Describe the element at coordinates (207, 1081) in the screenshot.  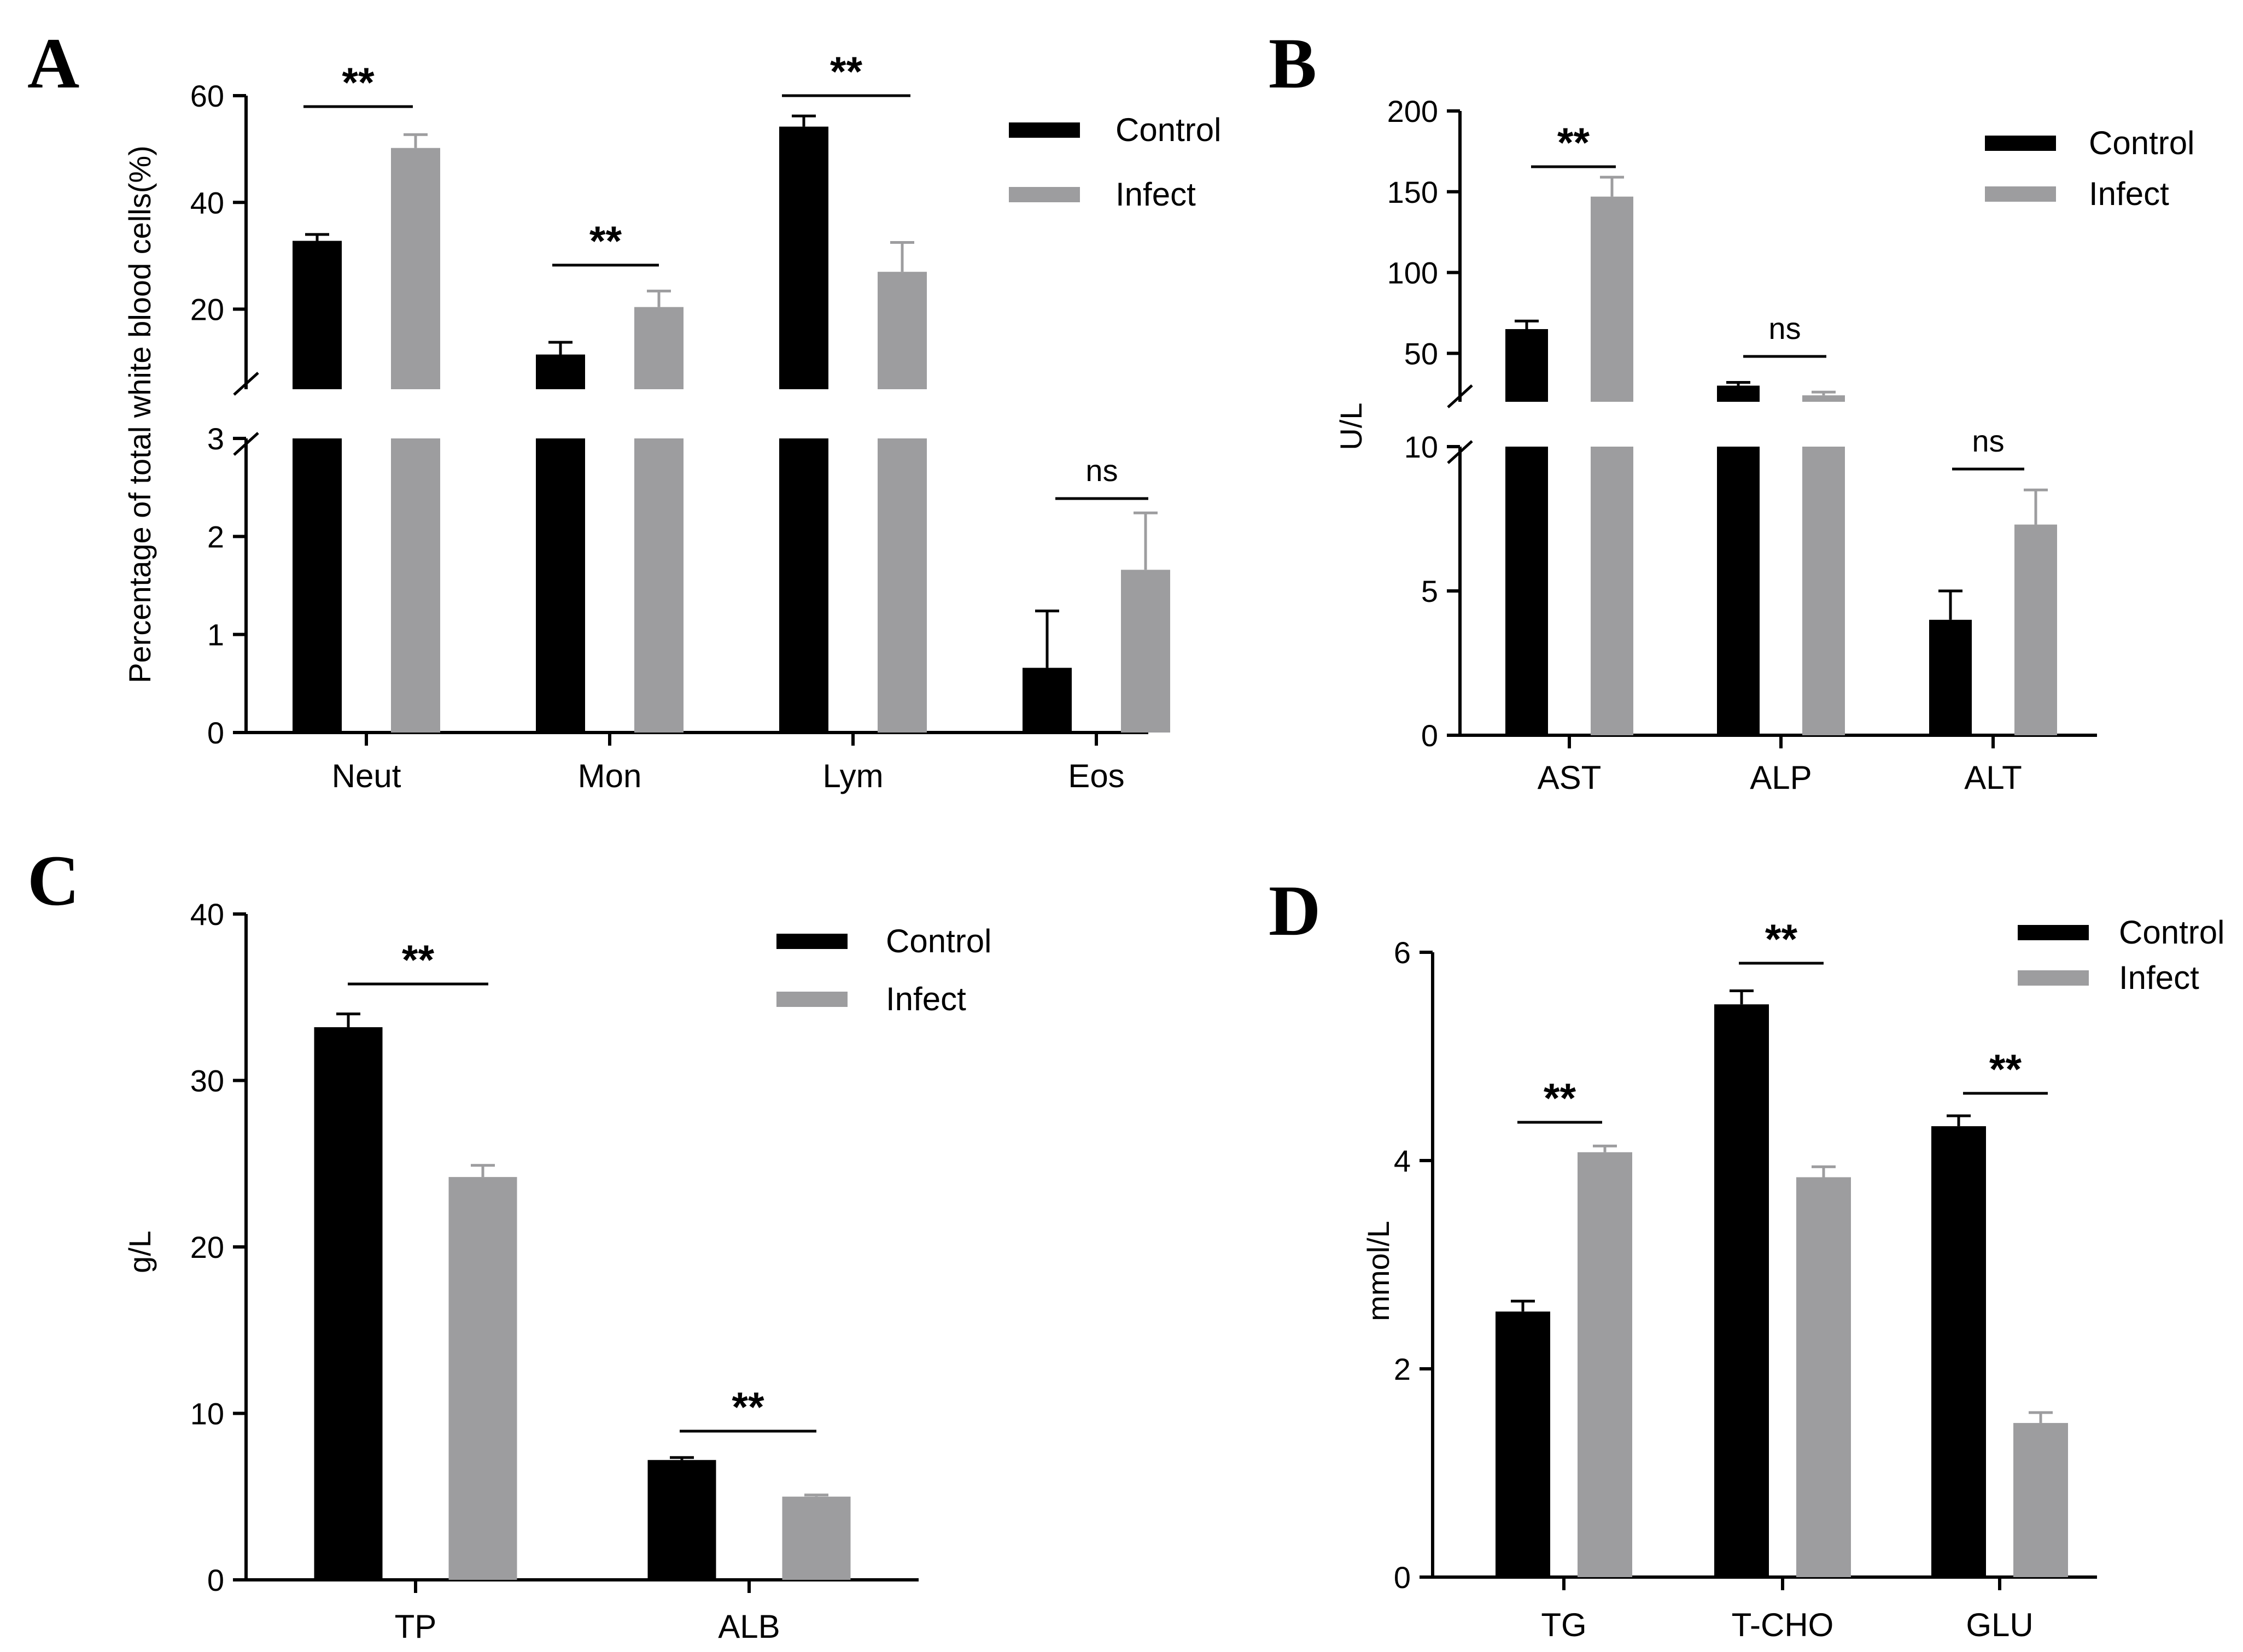
I see `y-tick-label: 30` at that location.